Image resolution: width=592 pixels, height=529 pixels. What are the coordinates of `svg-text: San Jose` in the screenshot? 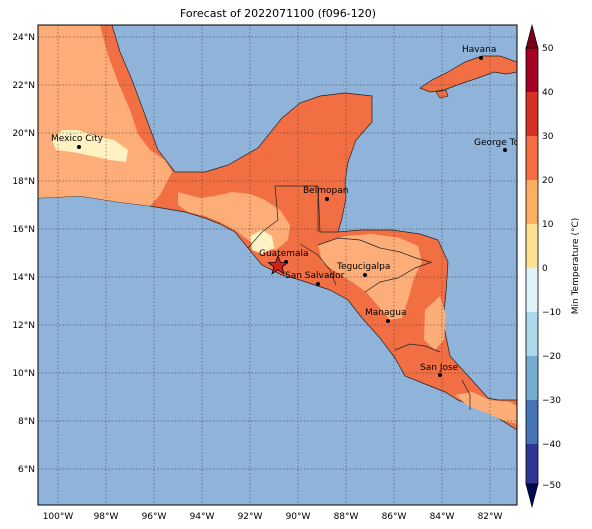 It's located at (439, 368).